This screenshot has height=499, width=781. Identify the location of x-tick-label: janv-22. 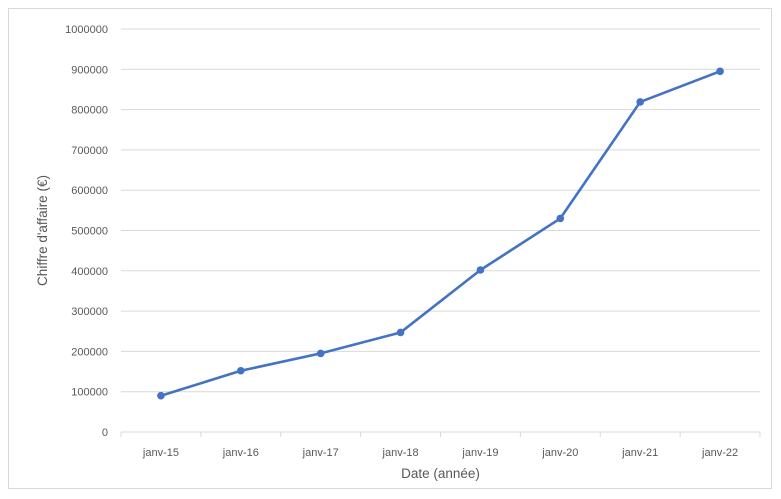
(719, 453).